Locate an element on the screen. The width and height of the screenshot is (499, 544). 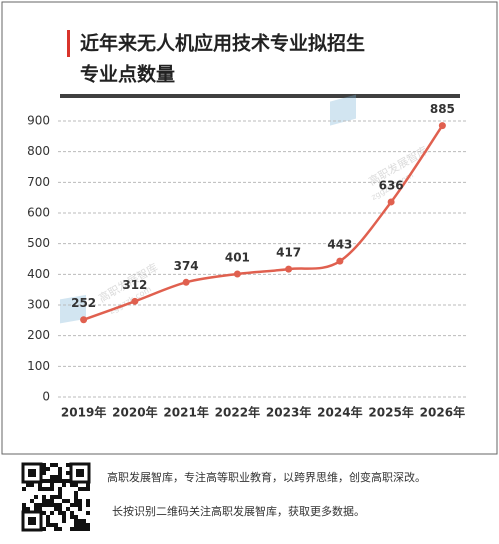
chart-title: 专业点数量 is located at coordinates (127, 74).